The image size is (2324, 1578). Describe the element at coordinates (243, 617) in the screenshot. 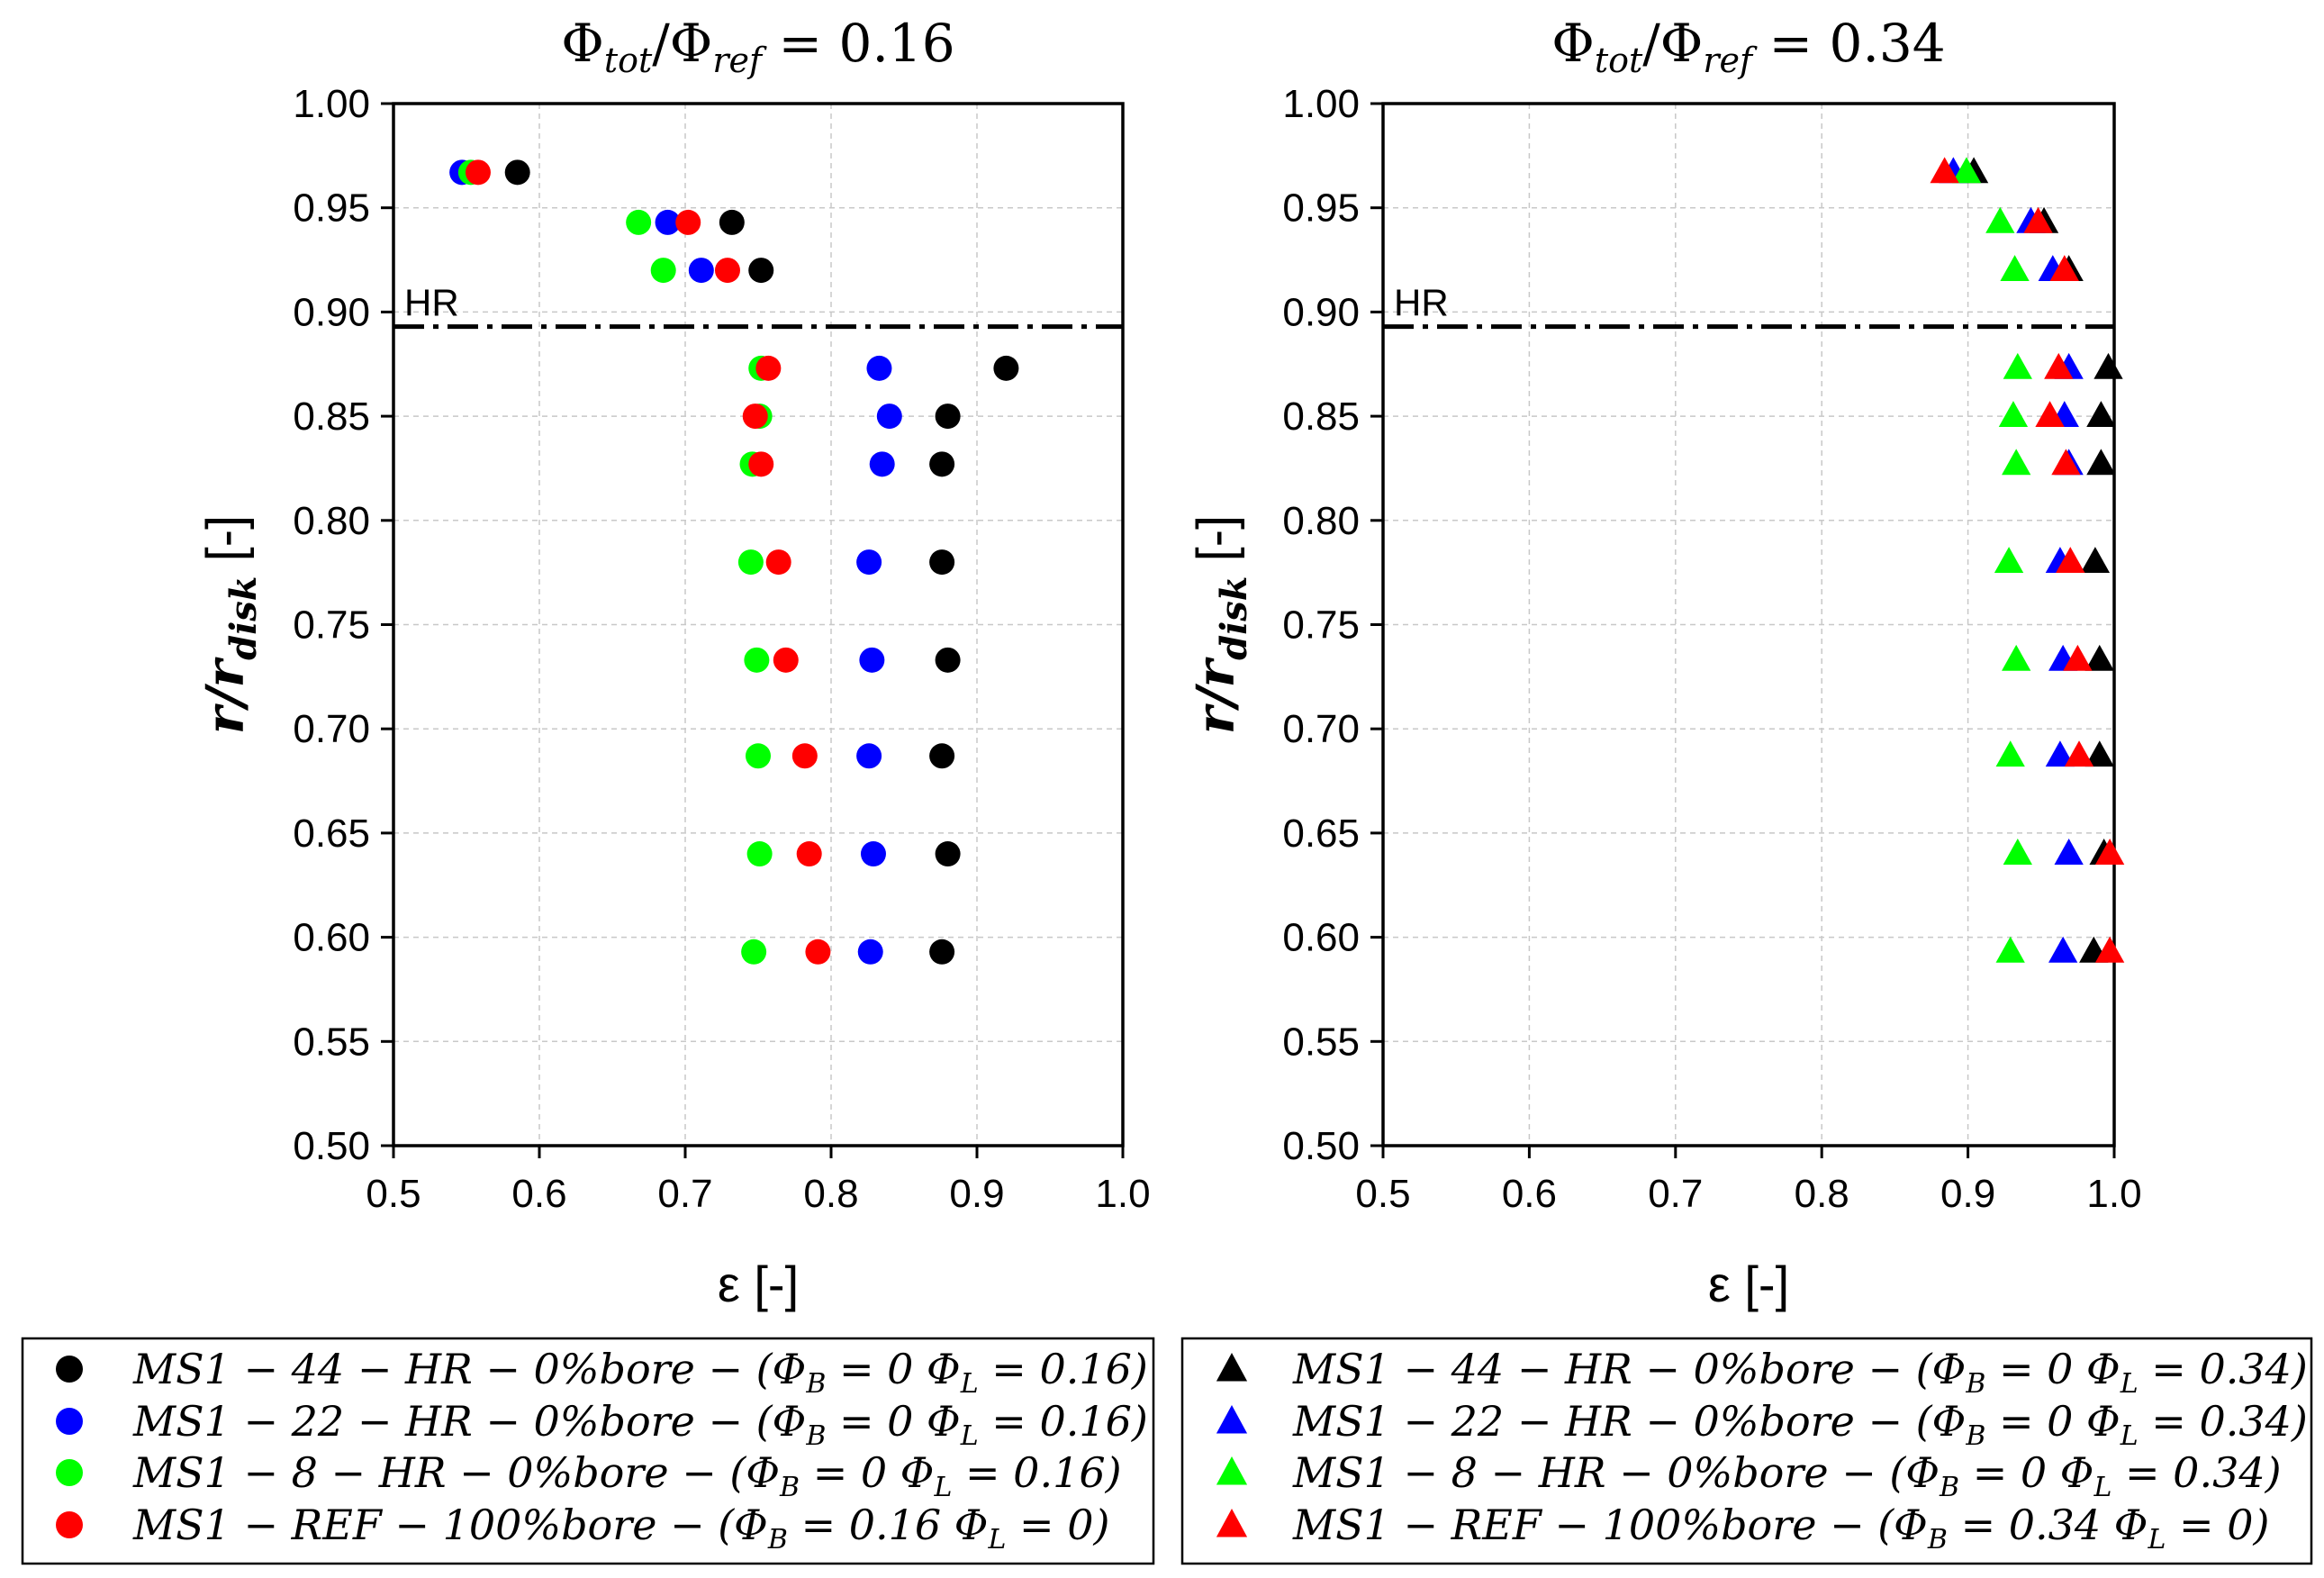

I see `ylabel-sub: disk` at that location.